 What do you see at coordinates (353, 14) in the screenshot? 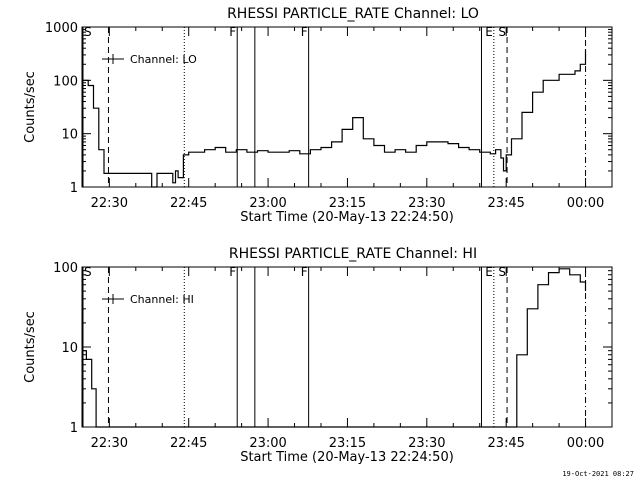
I see `chart-title: RHESSI PARTICLE_RATE Channel: LO` at bounding box center [353, 14].